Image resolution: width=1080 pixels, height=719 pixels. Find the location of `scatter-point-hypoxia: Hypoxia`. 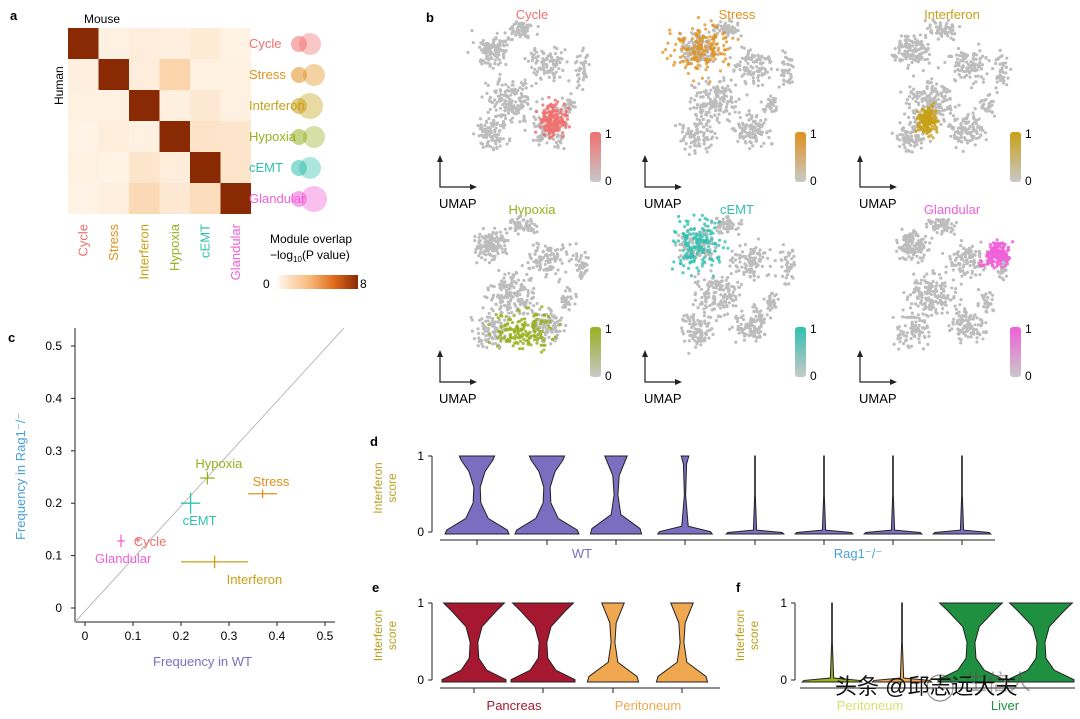

scatter-point-hypoxia: Hypoxia is located at coordinates (219, 470).